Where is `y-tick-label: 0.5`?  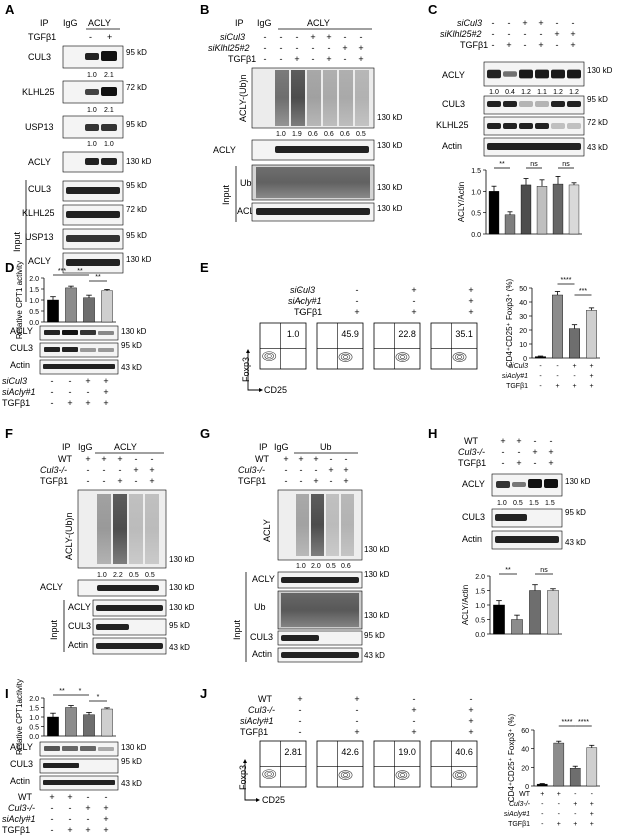
y-tick-label: 0.5 is located at coordinates (34, 728).